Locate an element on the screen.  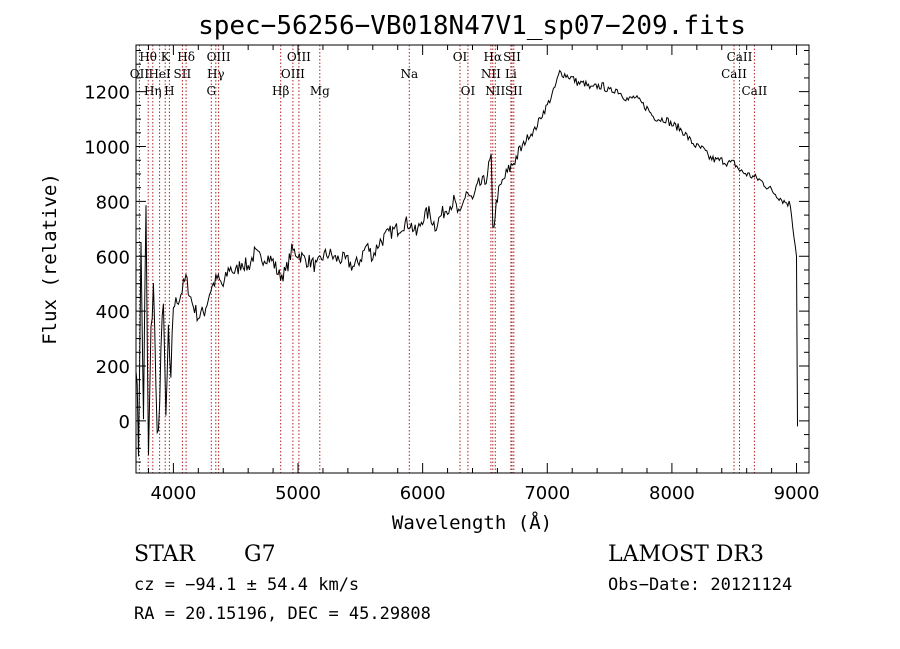
line-label-23: SII is located at coordinates (514, 91).